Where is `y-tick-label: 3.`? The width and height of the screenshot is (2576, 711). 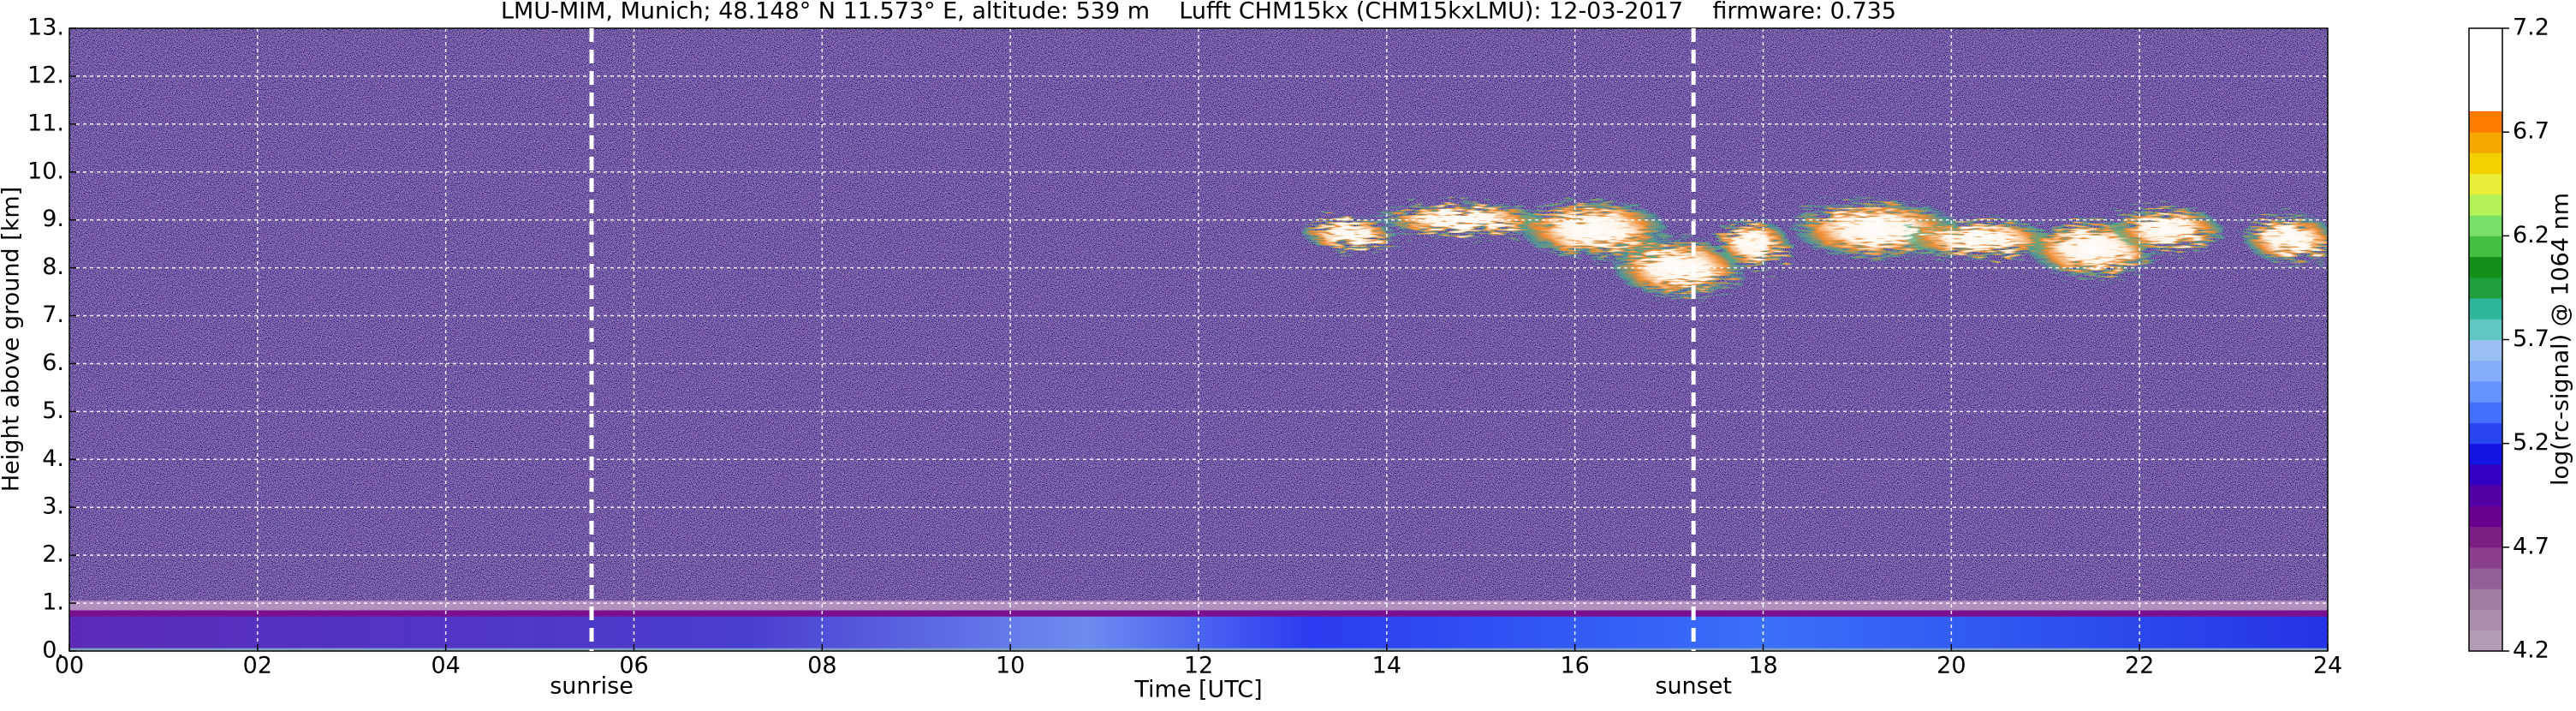
y-tick-label: 3. is located at coordinates (53, 507).